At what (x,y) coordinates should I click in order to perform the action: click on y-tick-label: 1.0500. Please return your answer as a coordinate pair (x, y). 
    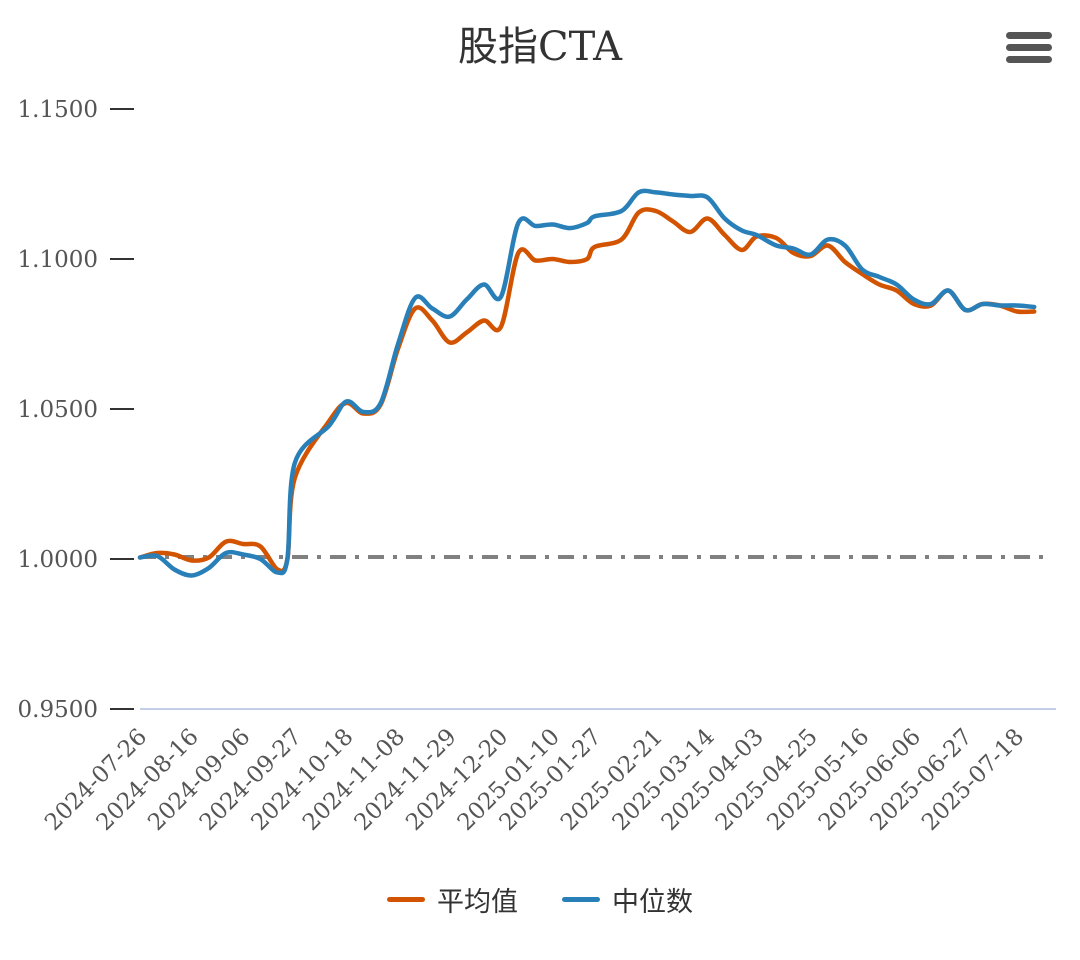
    Looking at the image, I should click on (58, 410).